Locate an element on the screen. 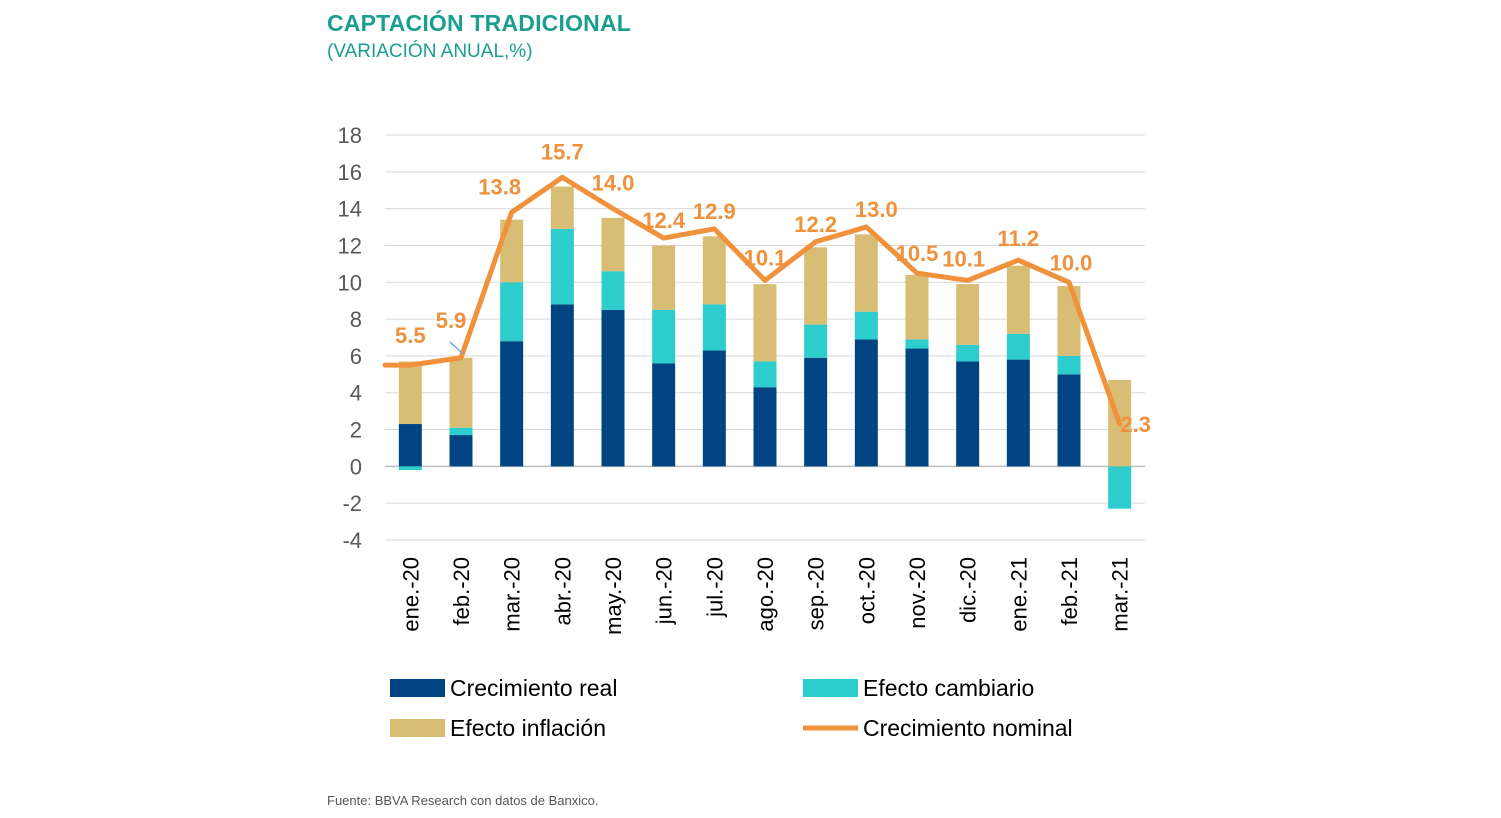  x-tick-label: sep.-20 is located at coordinates (816, 593).